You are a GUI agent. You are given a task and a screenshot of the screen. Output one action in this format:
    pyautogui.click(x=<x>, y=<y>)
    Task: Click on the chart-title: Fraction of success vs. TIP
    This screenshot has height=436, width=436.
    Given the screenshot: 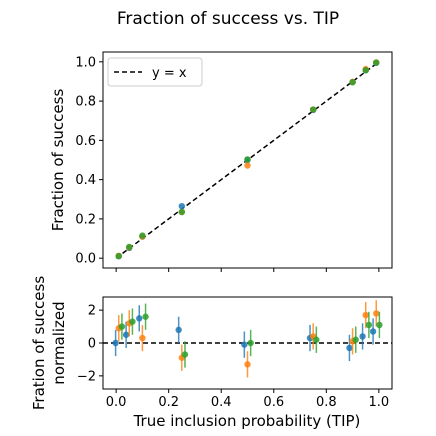 What is the action you would take?
    pyautogui.click(x=228, y=19)
    